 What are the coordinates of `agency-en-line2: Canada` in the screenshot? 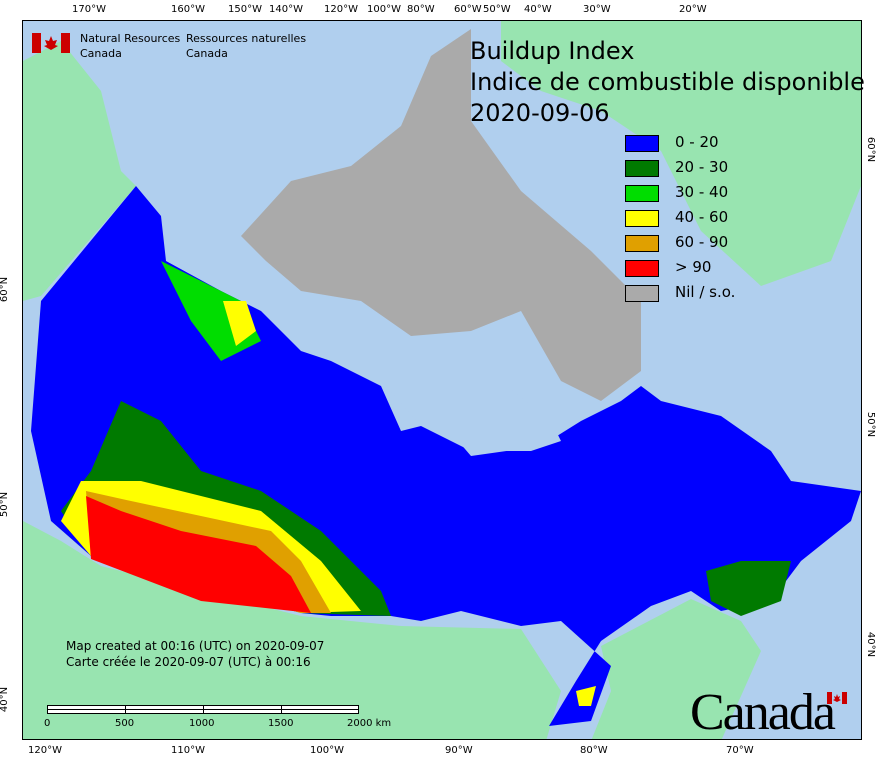 It's located at (101, 53).